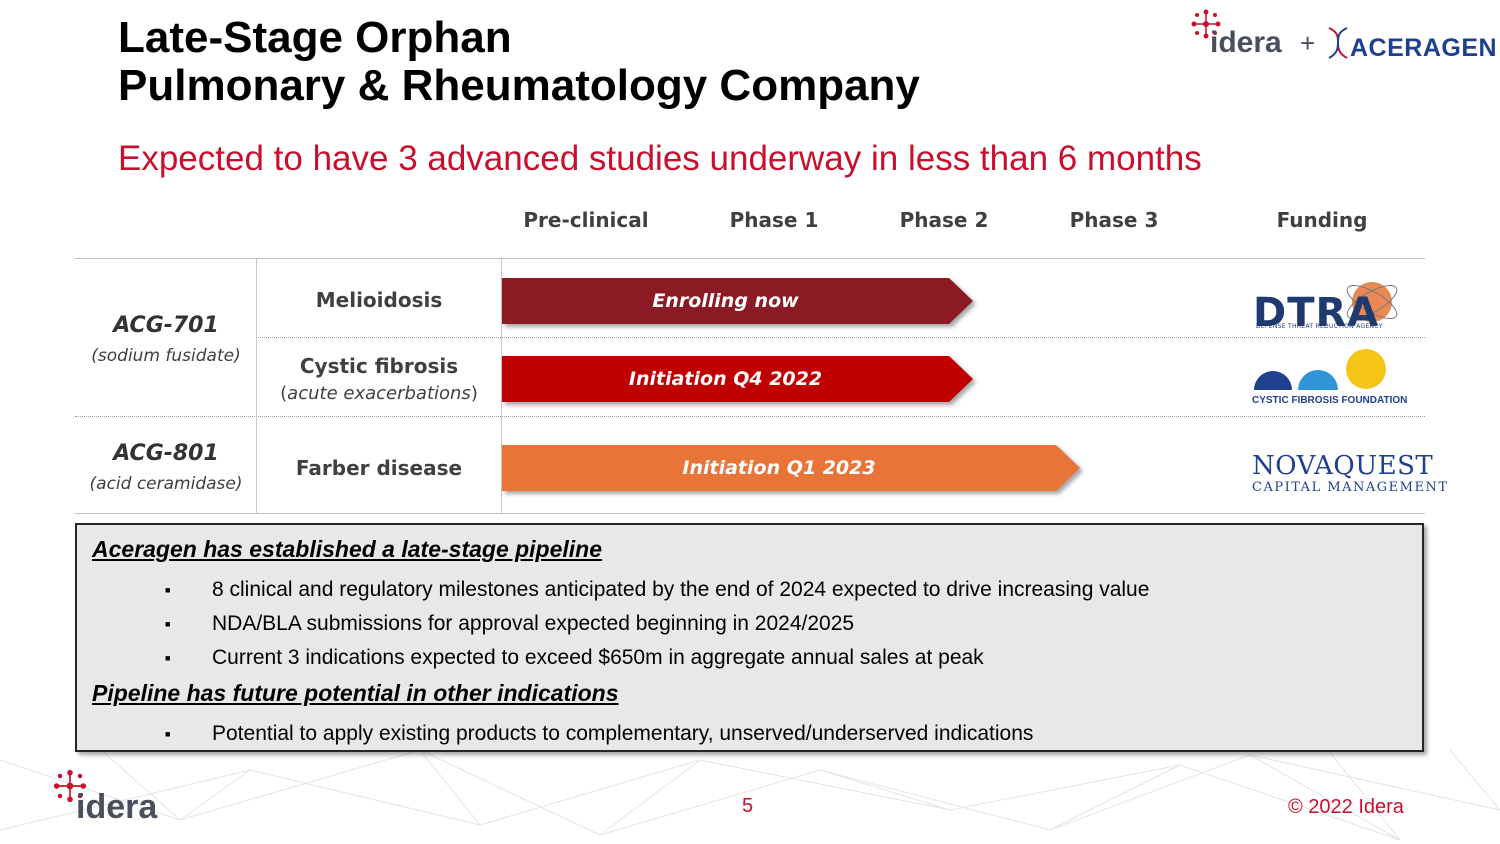  What do you see at coordinates (1338, 43) in the screenshot?
I see `dna-helix-icon` at bounding box center [1338, 43].